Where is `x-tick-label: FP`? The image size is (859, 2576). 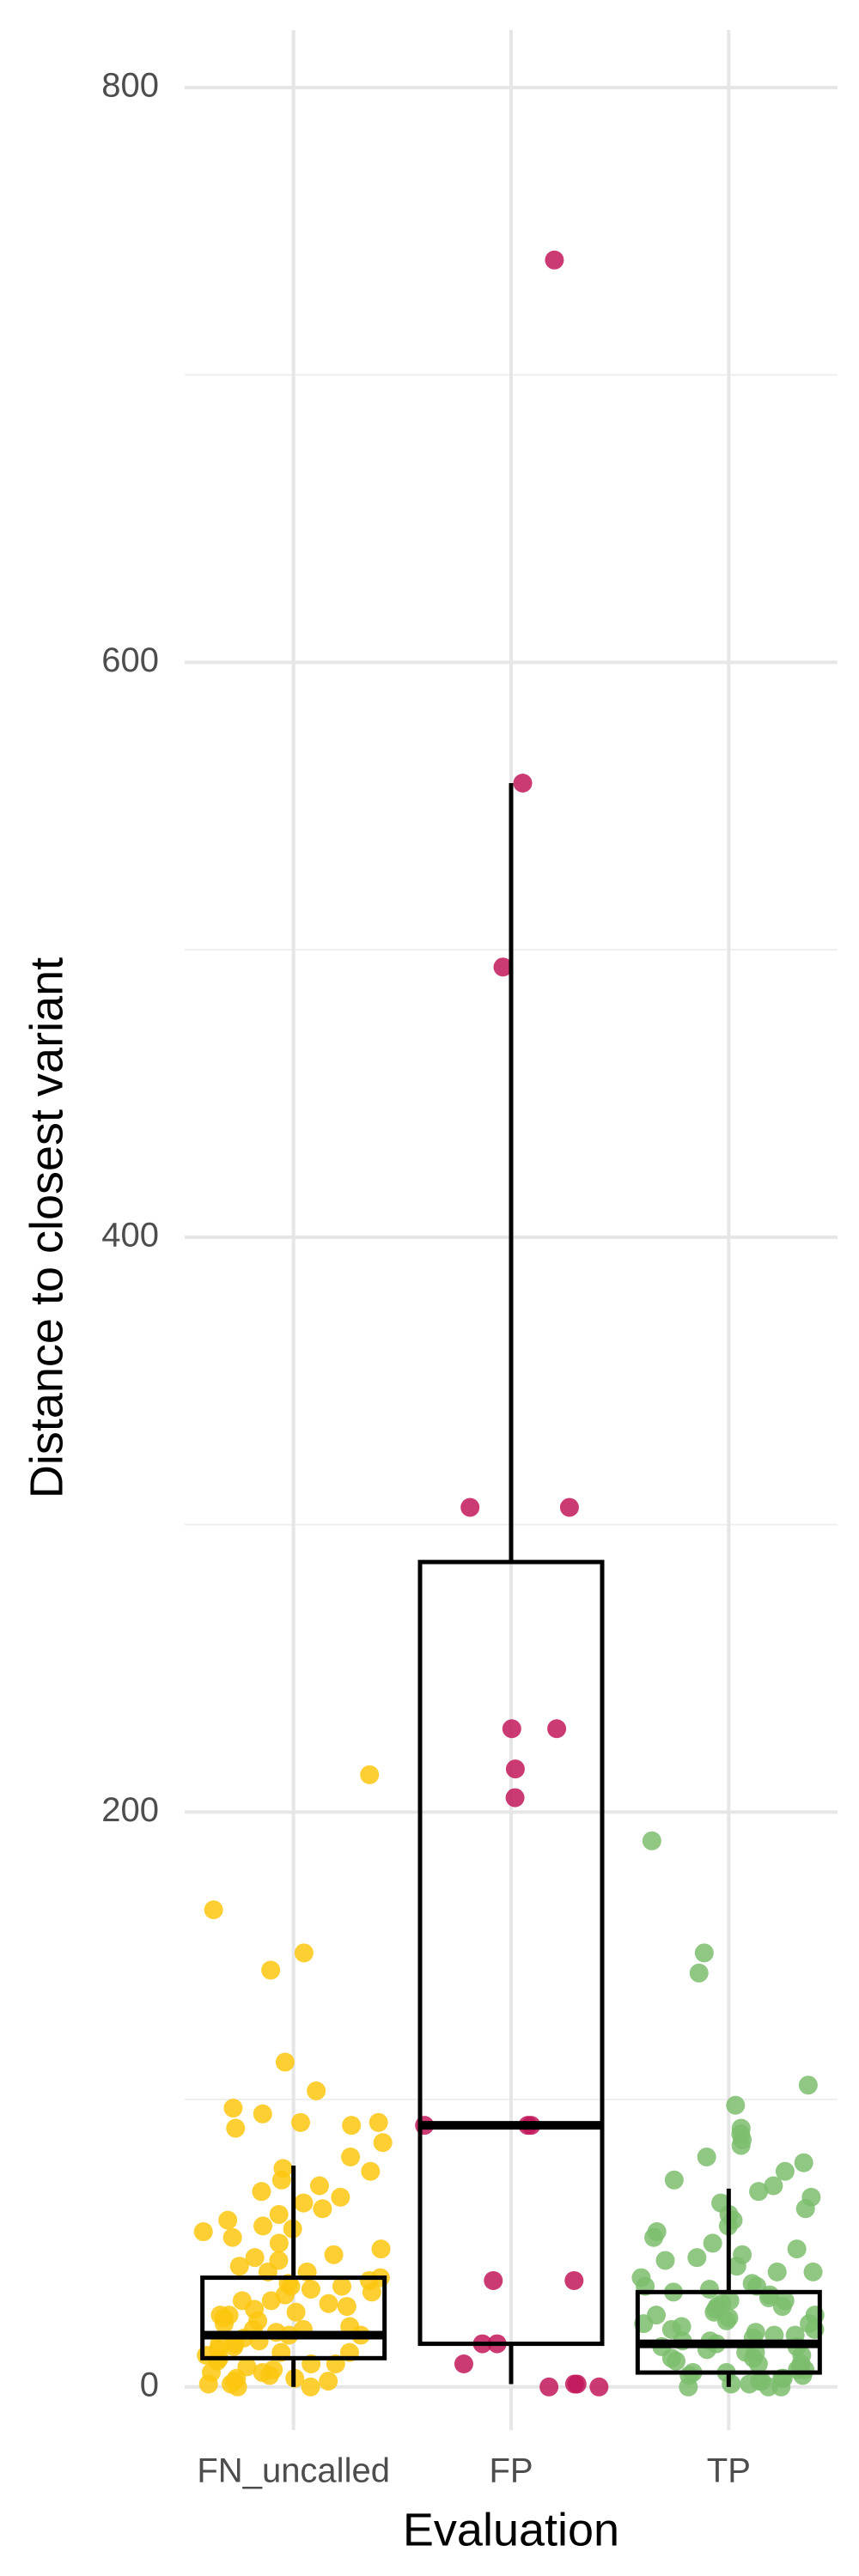
x-tick-label: FP is located at coordinates (511, 2471).